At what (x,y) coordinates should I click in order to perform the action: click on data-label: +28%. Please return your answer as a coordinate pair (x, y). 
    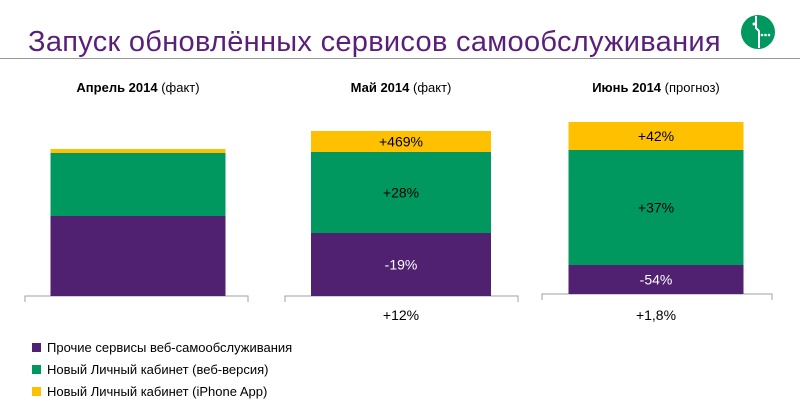
    Looking at the image, I should click on (401, 193).